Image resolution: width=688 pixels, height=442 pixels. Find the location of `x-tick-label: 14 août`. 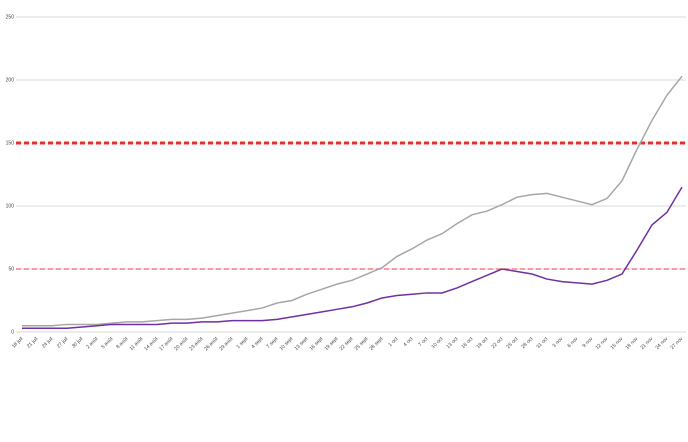

x-tick-label: 14 août is located at coordinates (151, 344).